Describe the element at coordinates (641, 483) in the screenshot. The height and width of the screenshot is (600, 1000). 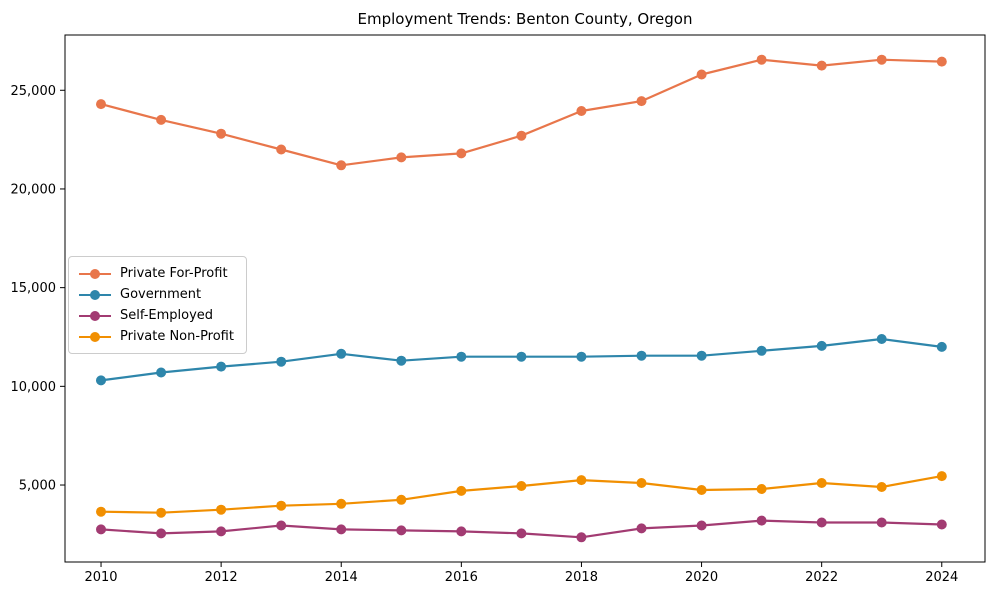
I see `point-private-non-profit-2019` at that location.